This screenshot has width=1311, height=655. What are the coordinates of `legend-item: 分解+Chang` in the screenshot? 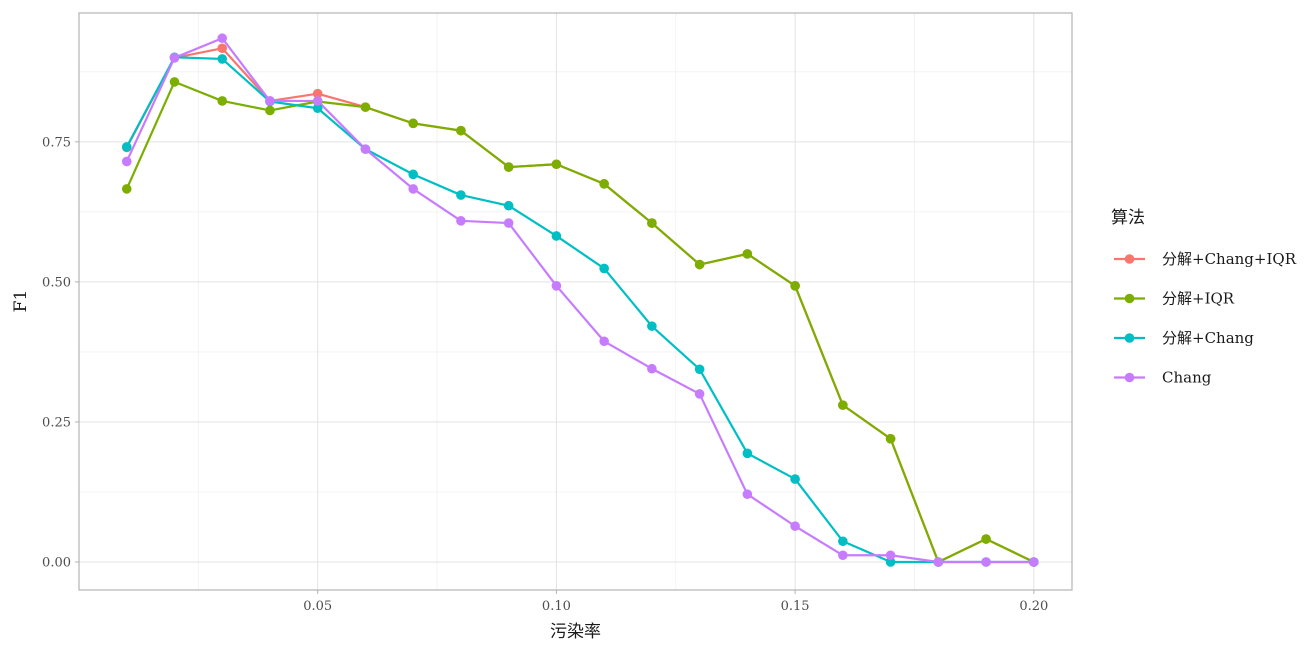 It's located at (1184, 338).